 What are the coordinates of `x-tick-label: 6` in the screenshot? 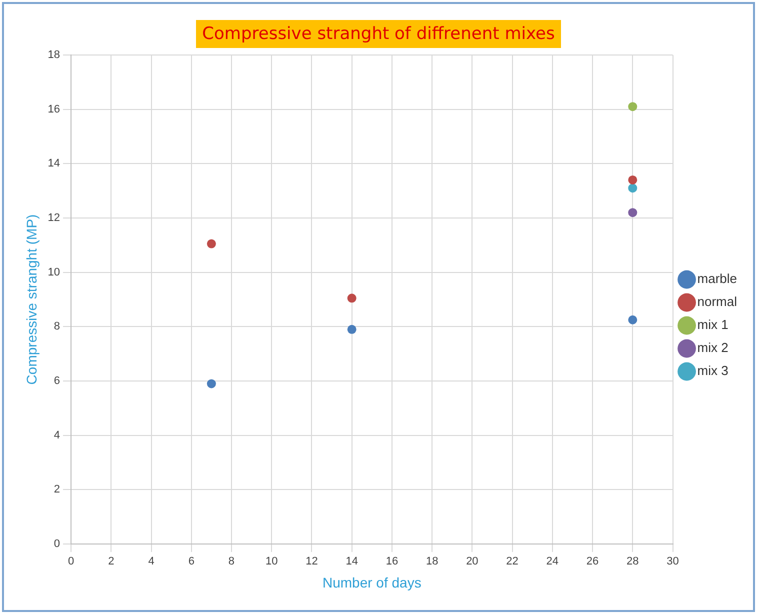 It's located at (191, 562).